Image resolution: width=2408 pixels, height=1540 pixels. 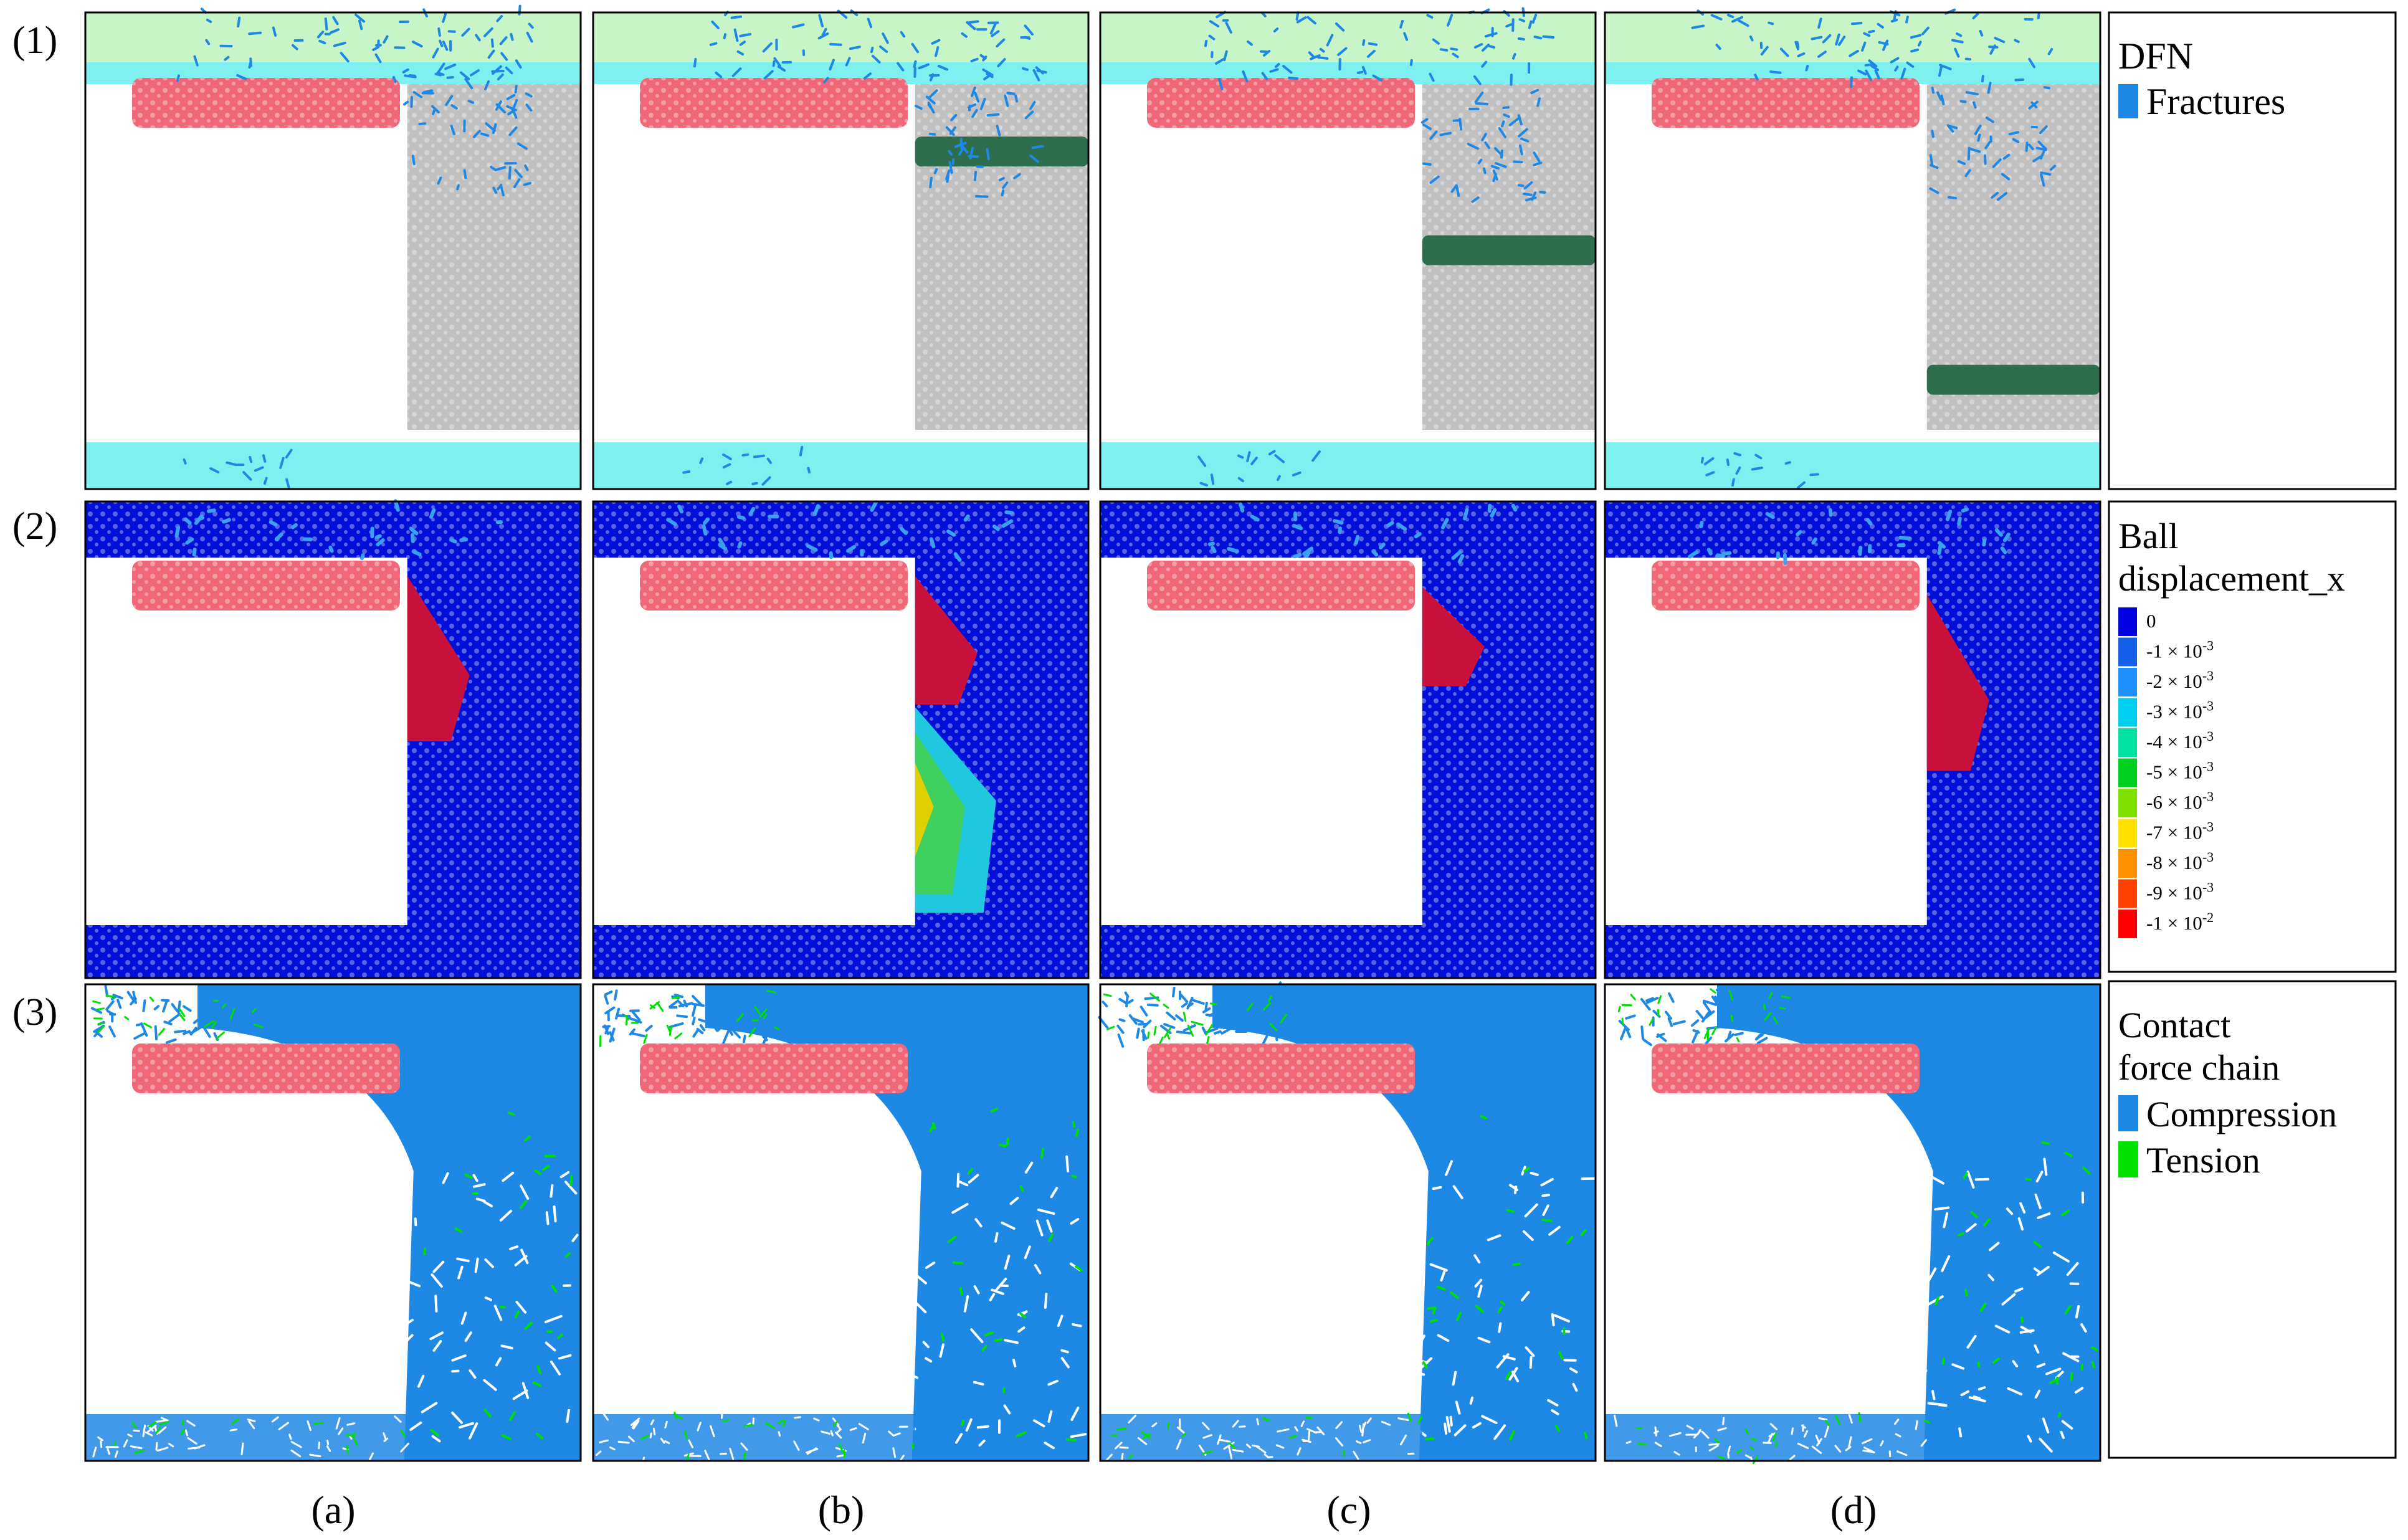 I want to click on column-labels: (a) (b) (c) (d), so click(x=1094, y=1510).